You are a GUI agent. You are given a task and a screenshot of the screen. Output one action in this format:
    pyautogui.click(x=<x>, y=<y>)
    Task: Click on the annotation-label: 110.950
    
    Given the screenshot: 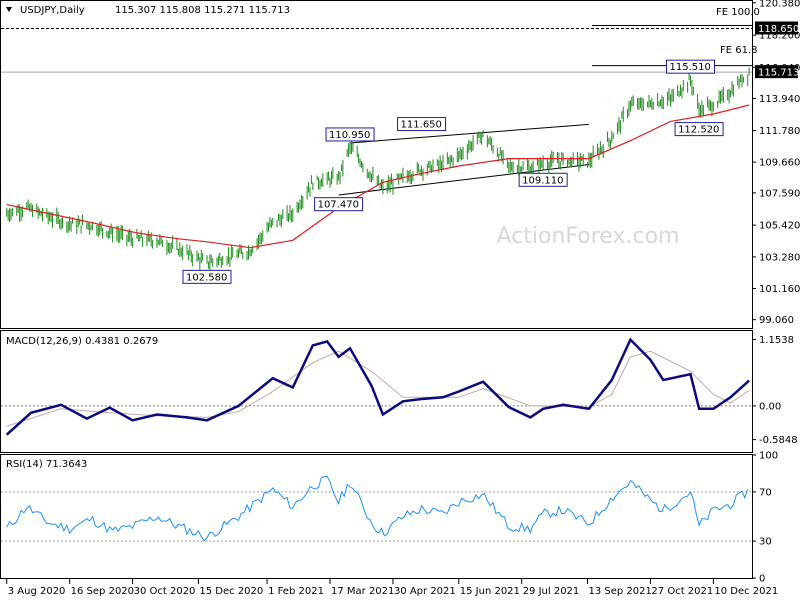 What is the action you would take?
    pyautogui.click(x=349, y=135)
    